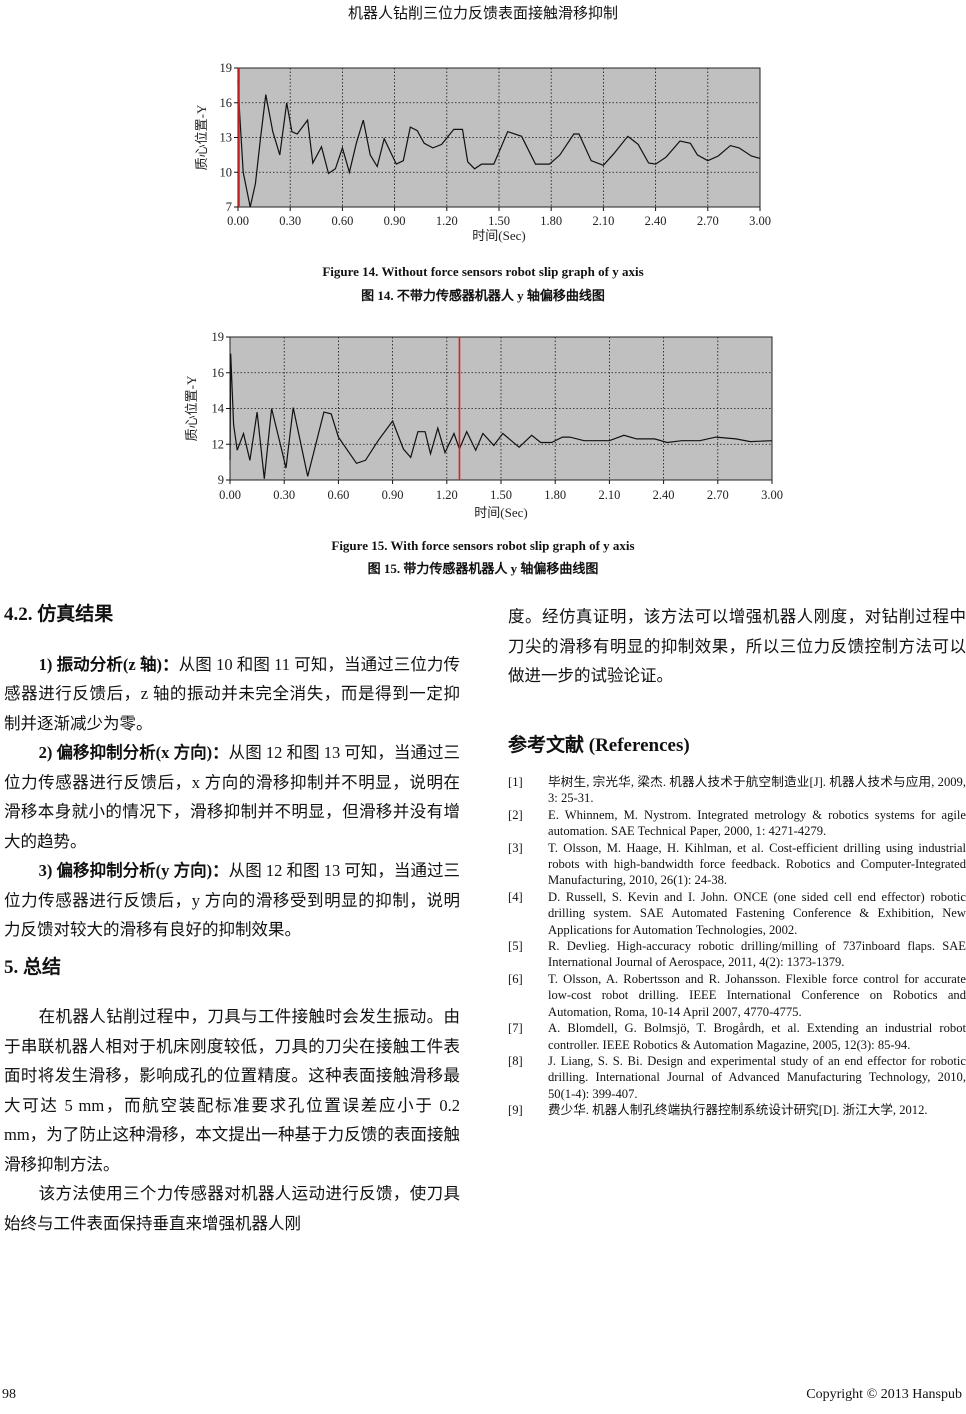 The width and height of the screenshot is (966, 1414). What do you see at coordinates (221, 480) in the screenshot?
I see `y-tick-label: 9` at bounding box center [221, 480].